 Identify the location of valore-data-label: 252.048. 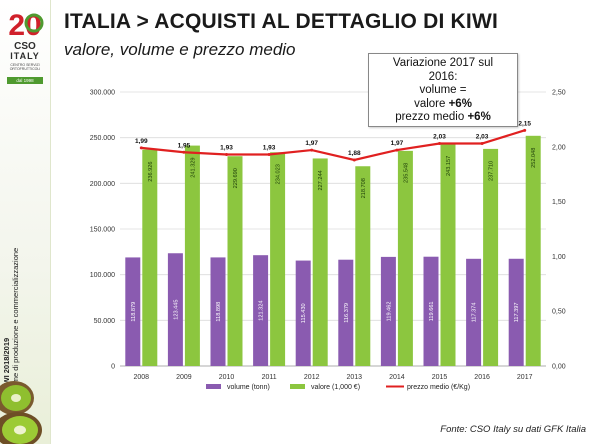
(534, 158).